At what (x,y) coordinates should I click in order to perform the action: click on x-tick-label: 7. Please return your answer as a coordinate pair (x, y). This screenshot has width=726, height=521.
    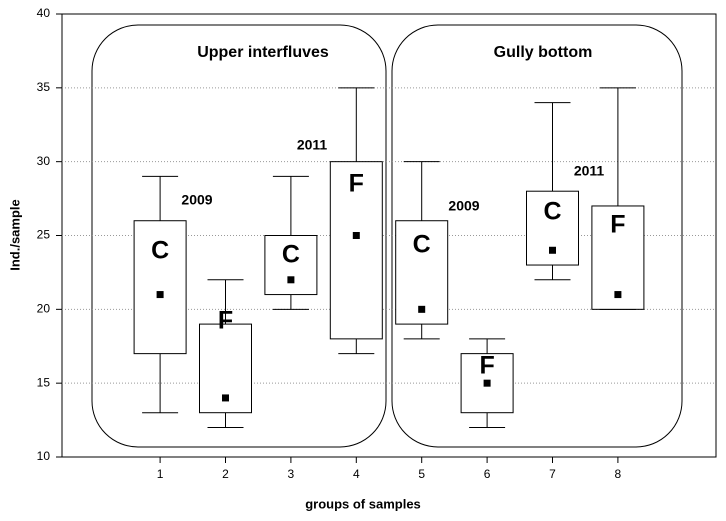
    Looking at the image, I should click on (552, 474).